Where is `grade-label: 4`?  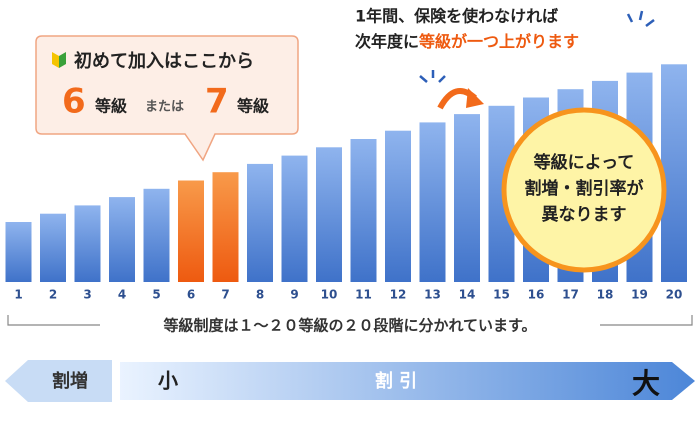
grade-label: 4 is located at coordinates (122, 295).